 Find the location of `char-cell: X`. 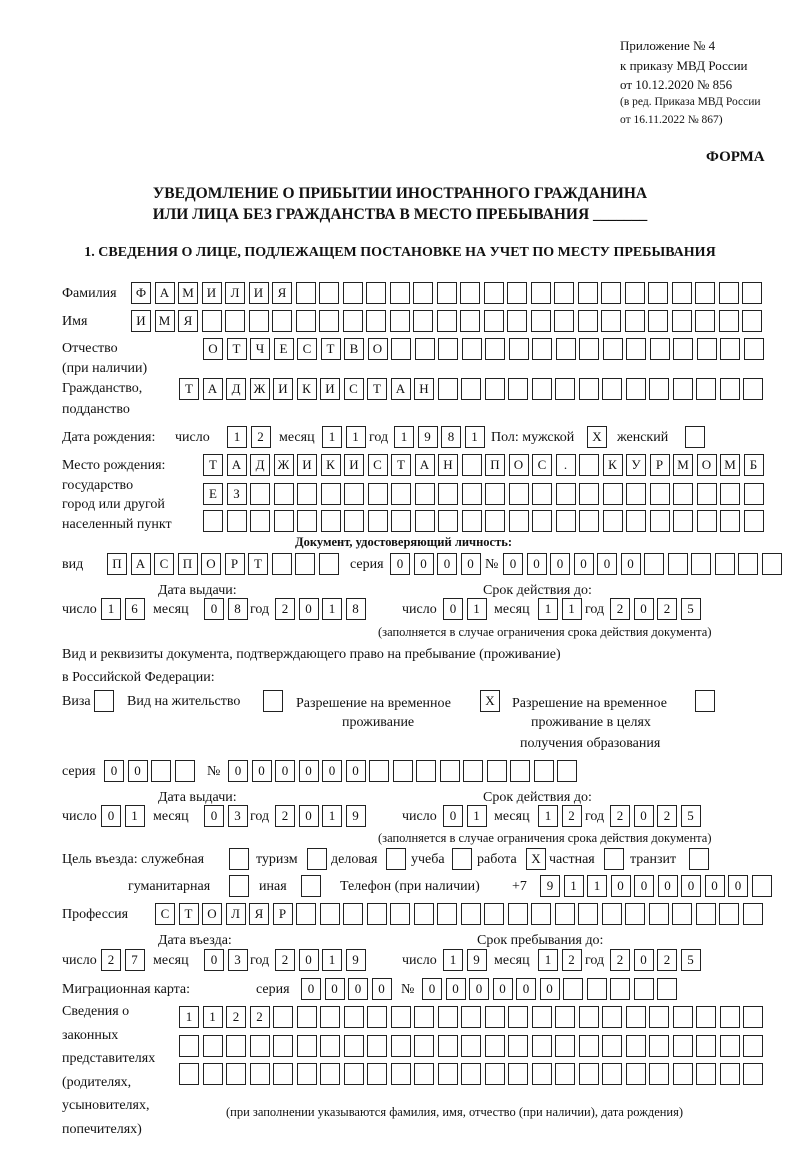

char-cell: X is located at coordinates (536, 859).